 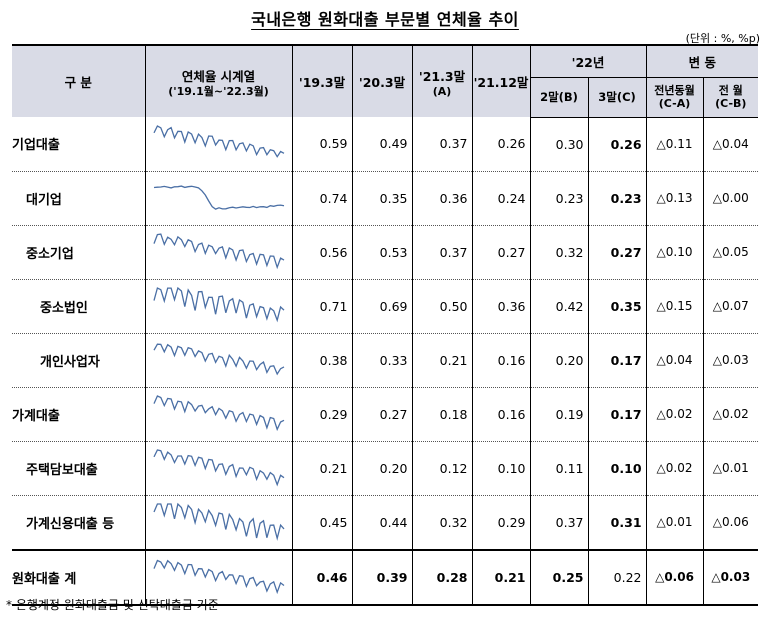 What do you see at coordinates (44, 579) in the screenshot?
I see `row-label-text: 원화대출 계` at bounding box center [44, 579].